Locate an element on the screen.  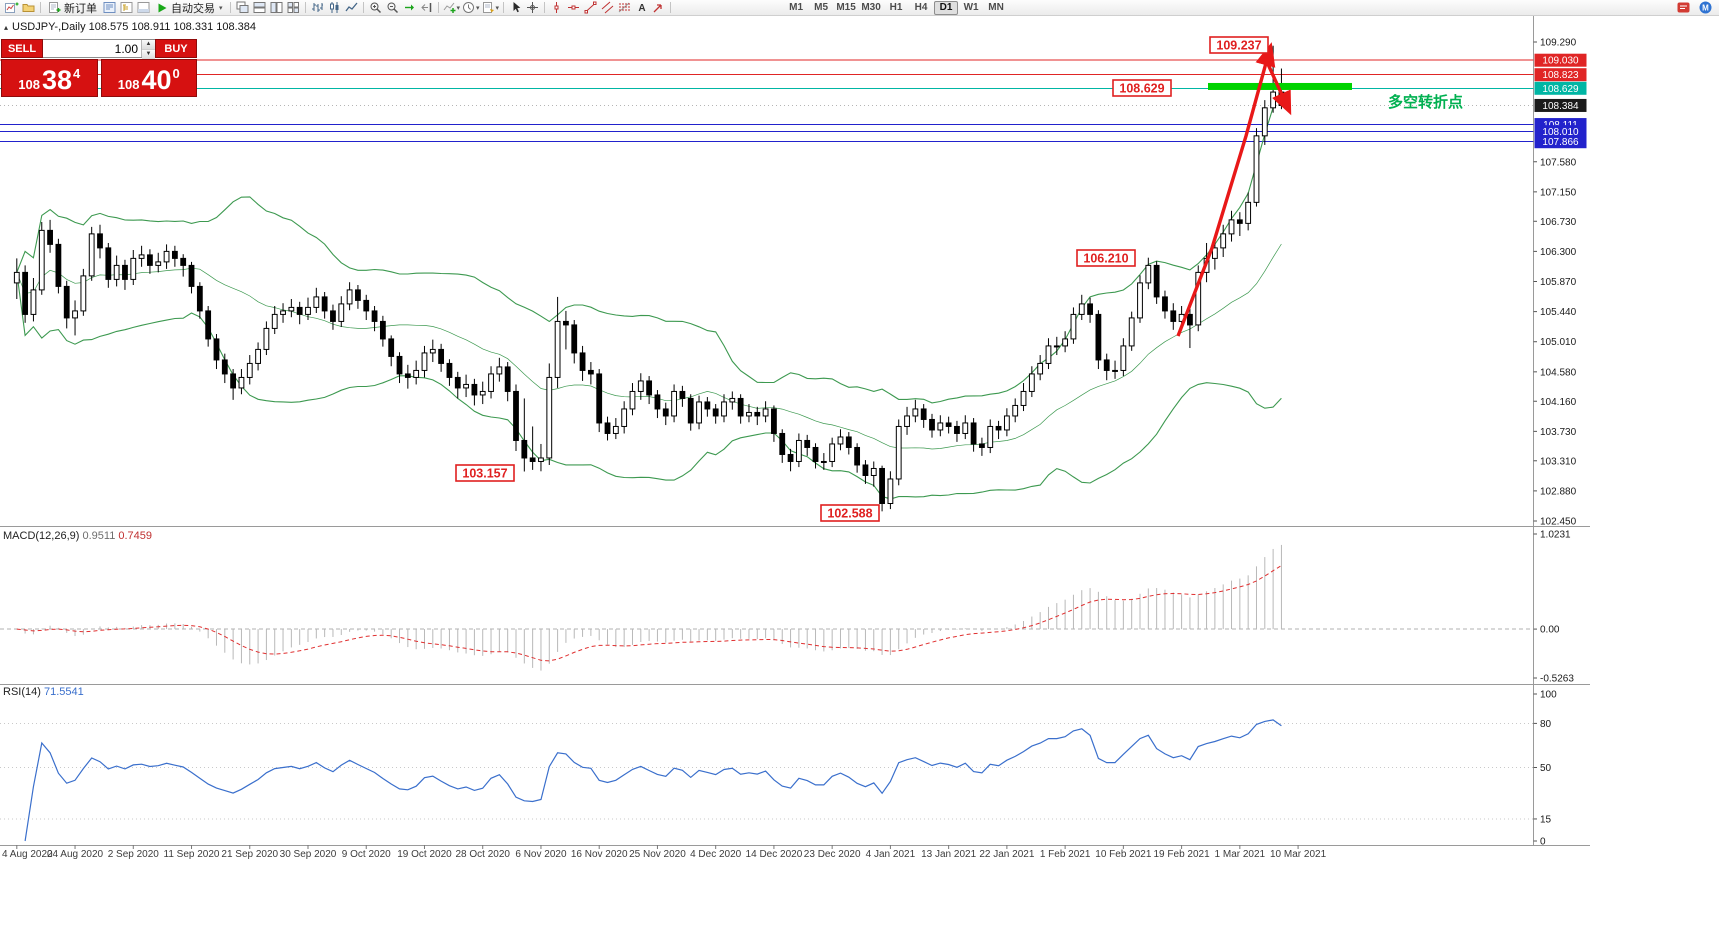
cascade-windows-icon is located at coordinates (242, 7).